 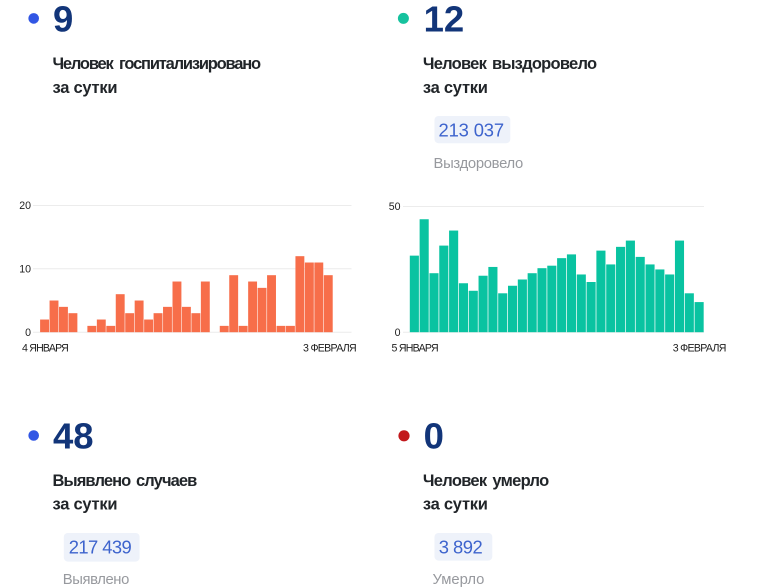 I want to click on svg-text: 5 ЯНВАРЯ, so click(x=415, y=348).